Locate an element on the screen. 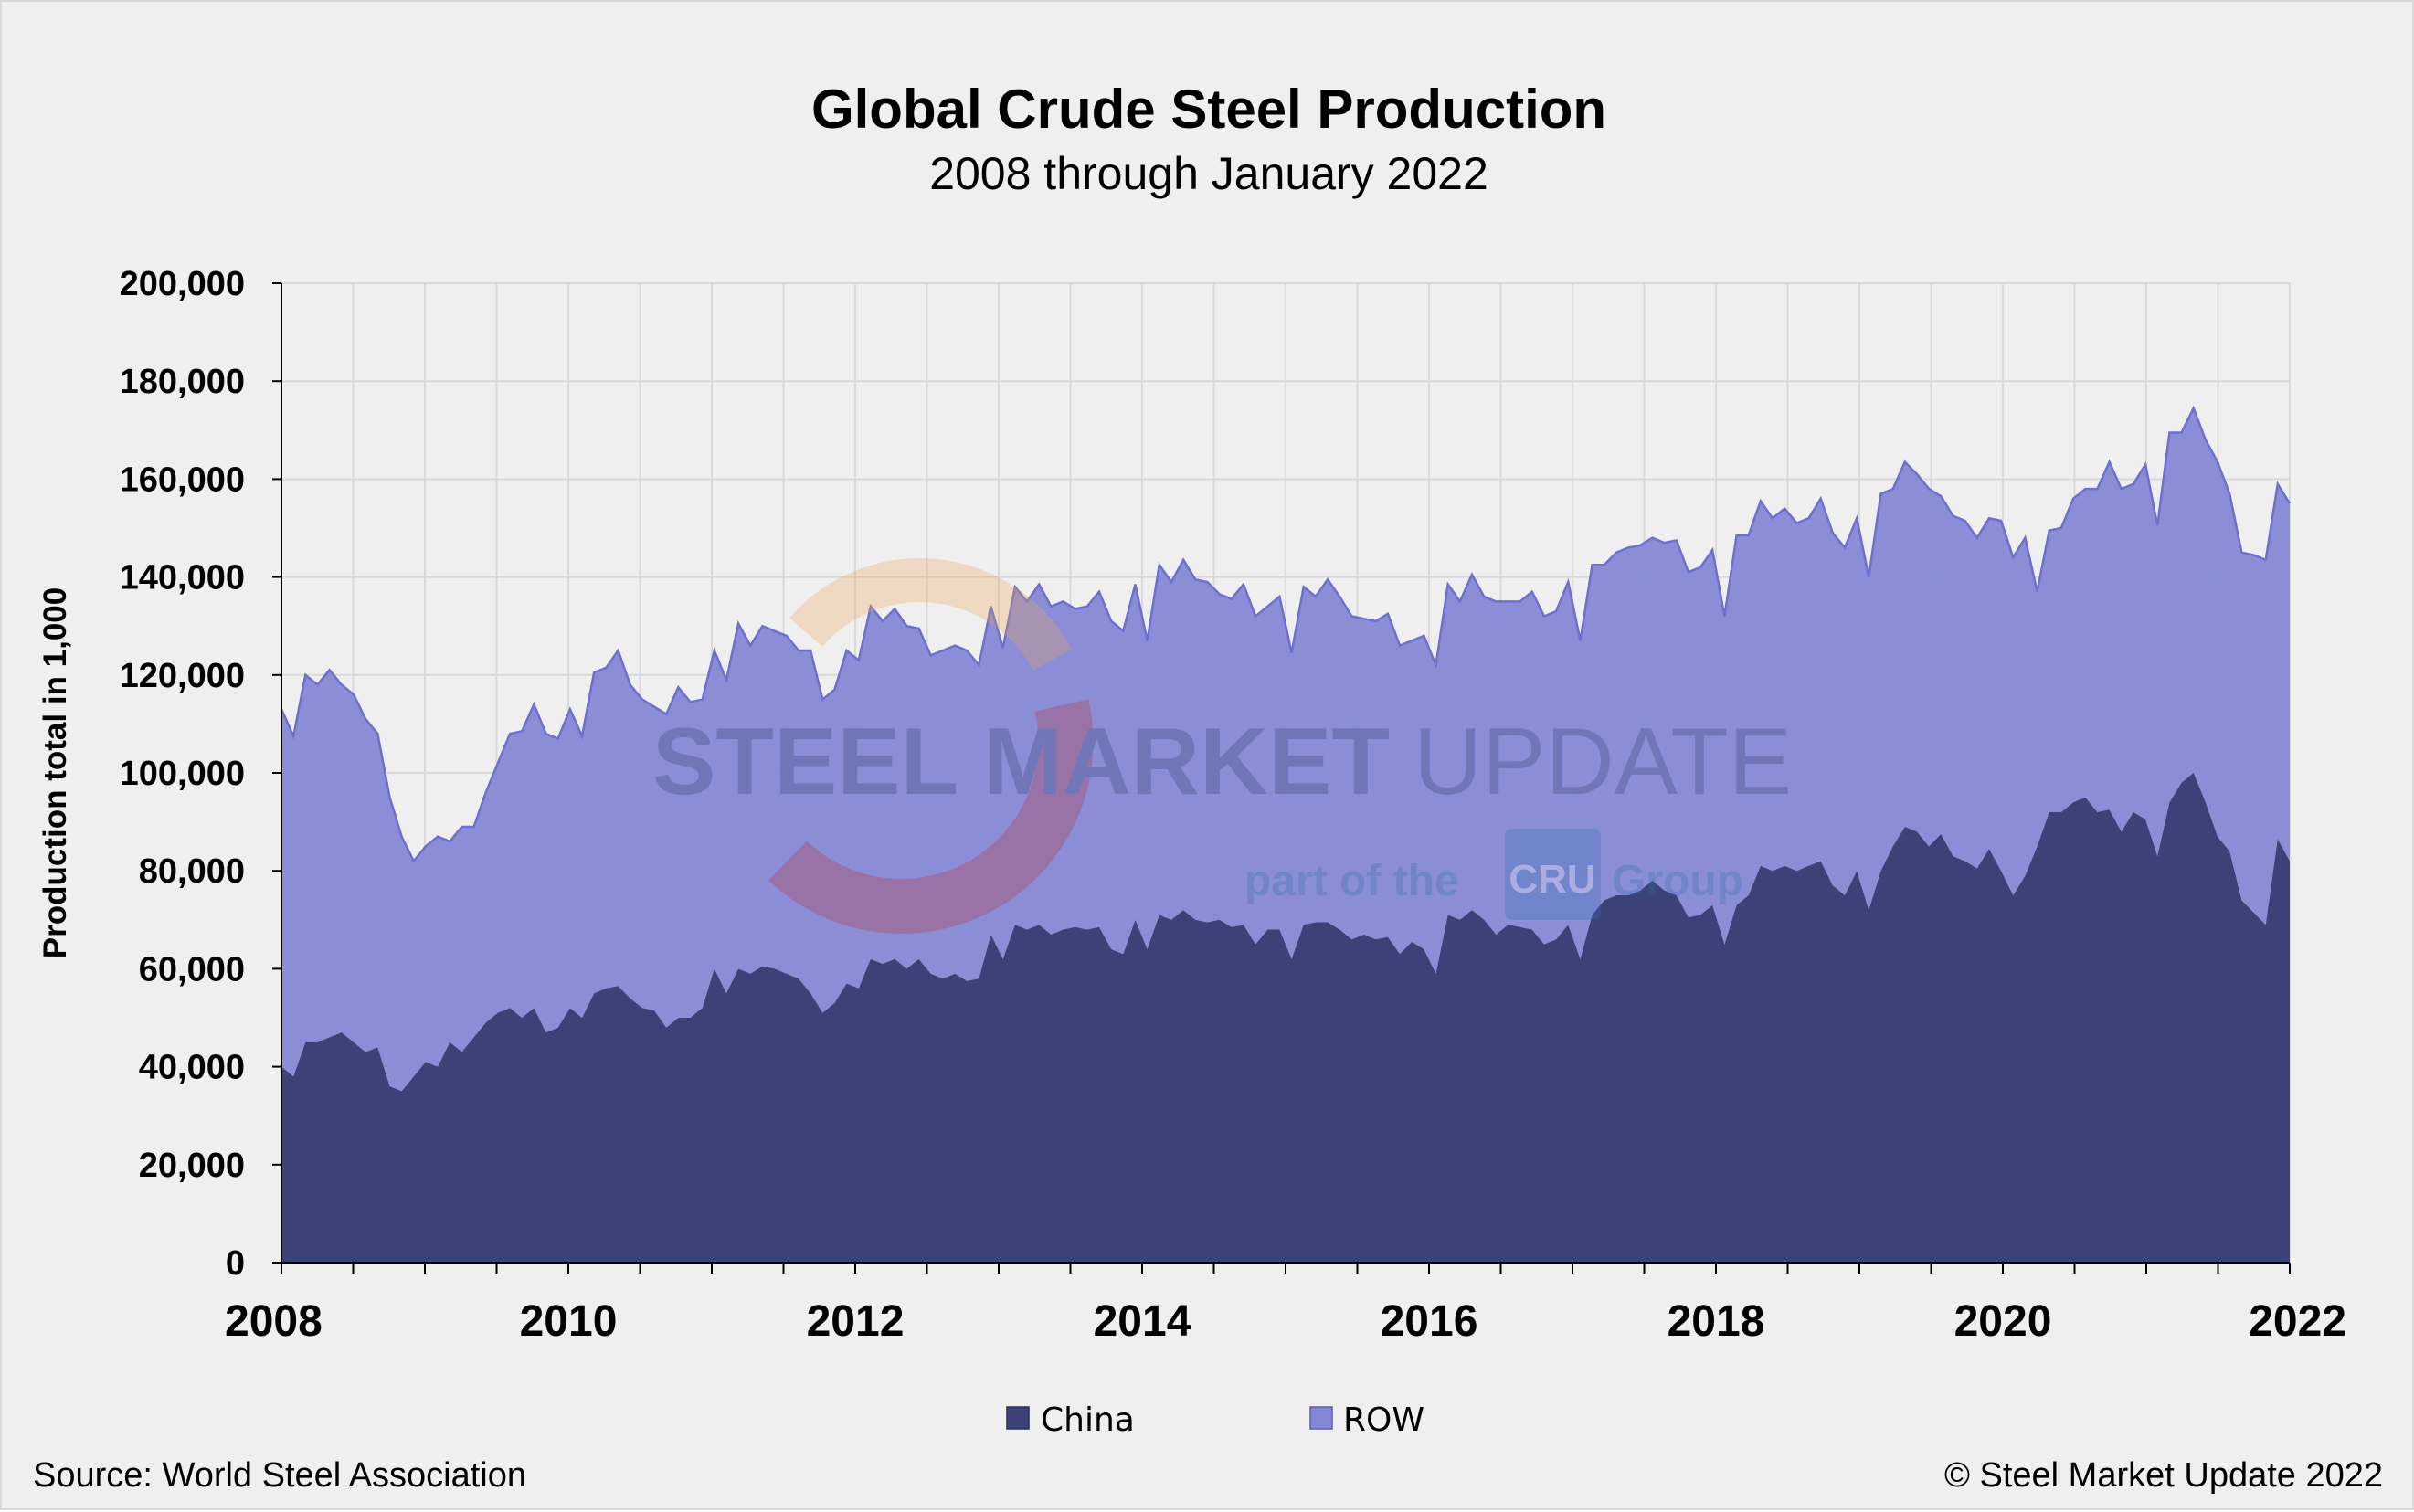  y-axis-label: Production total in 1,000 is located at coordinates (55, 772).